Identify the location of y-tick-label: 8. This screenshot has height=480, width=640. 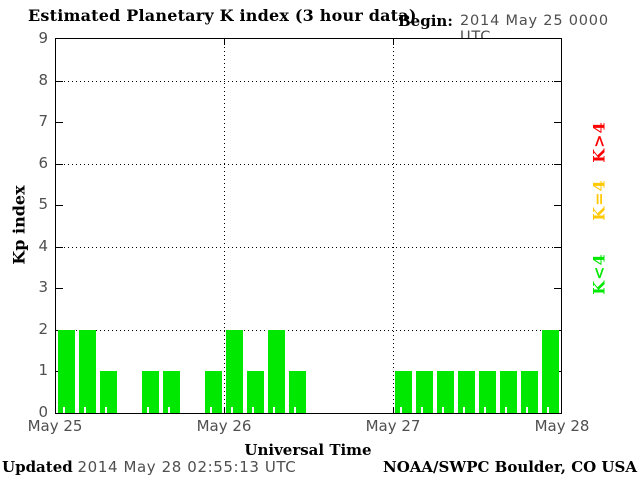
(43, 79).